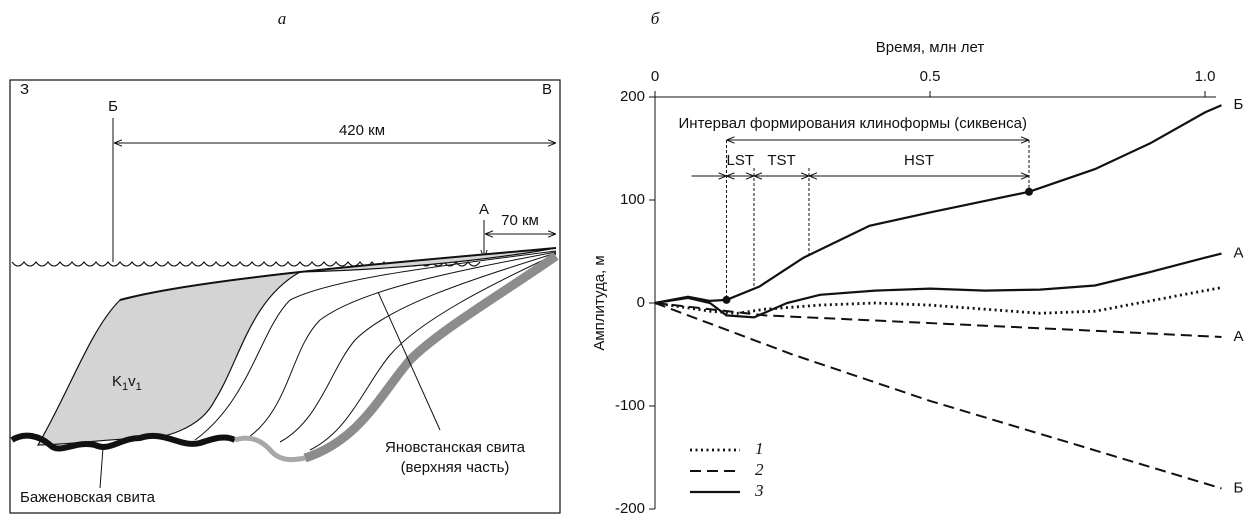 Image resolution: width=1248 pixels, height=519 pixels. I want to click on legend-label: 1, so click(759, 448).